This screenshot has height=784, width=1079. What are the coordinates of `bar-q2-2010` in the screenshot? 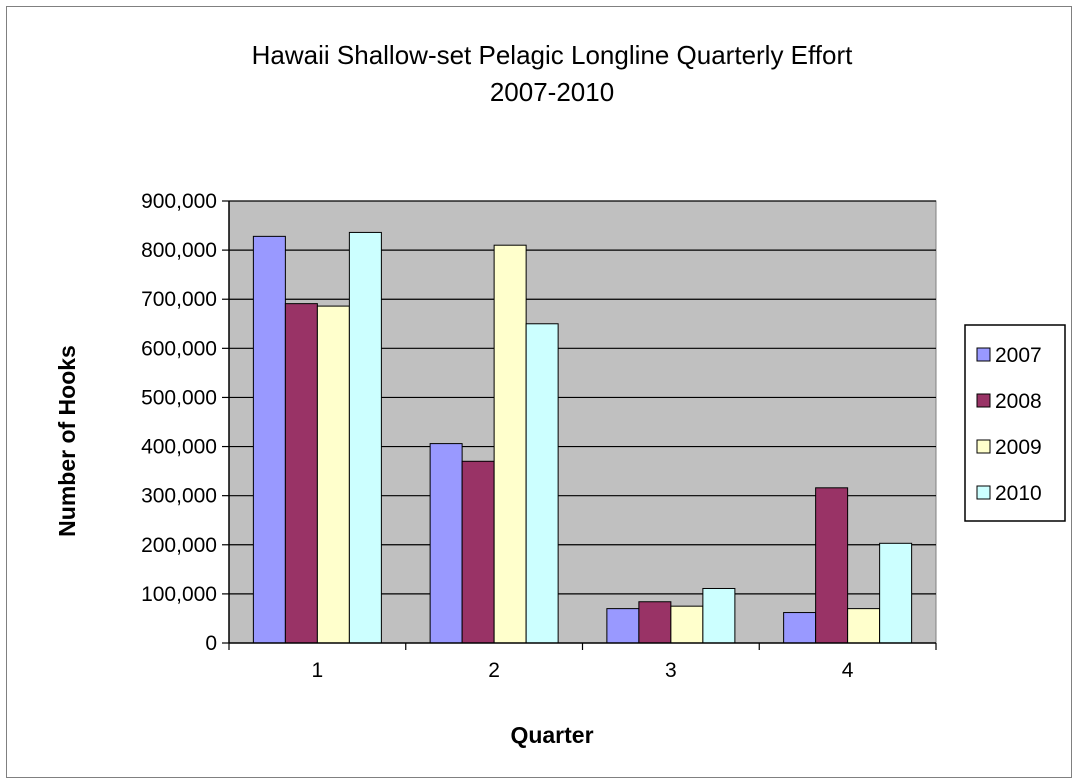 It's located at (542, 483).